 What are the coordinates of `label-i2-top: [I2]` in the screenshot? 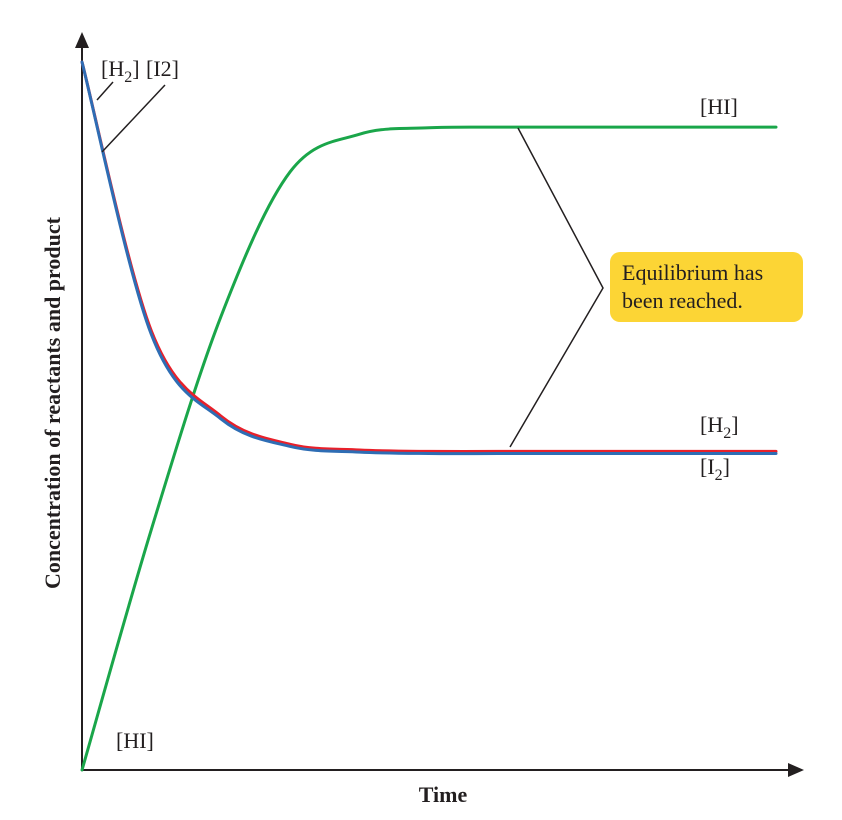 It's located at (162, 68).